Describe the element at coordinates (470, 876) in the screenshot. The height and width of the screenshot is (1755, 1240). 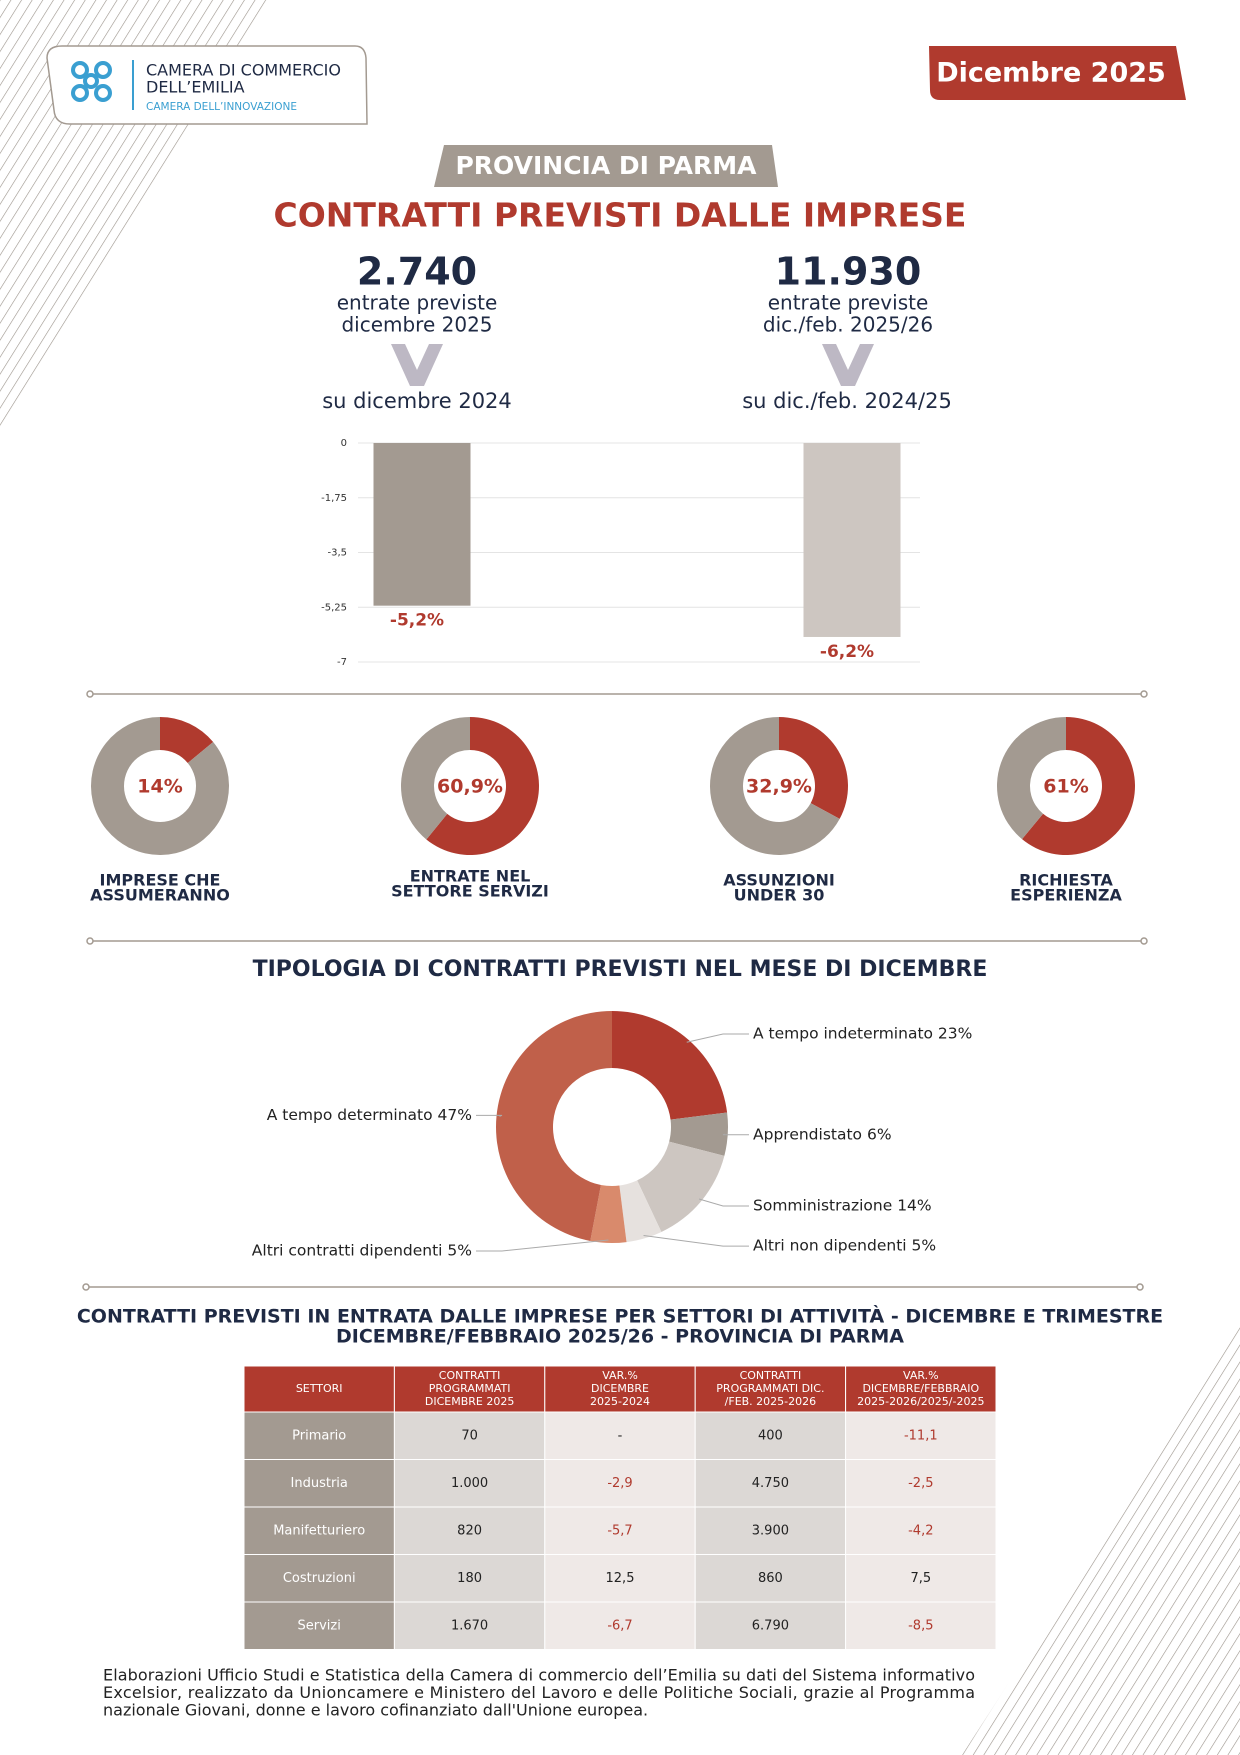
I see `gauge-title: ENTRATE NEL` at that location.